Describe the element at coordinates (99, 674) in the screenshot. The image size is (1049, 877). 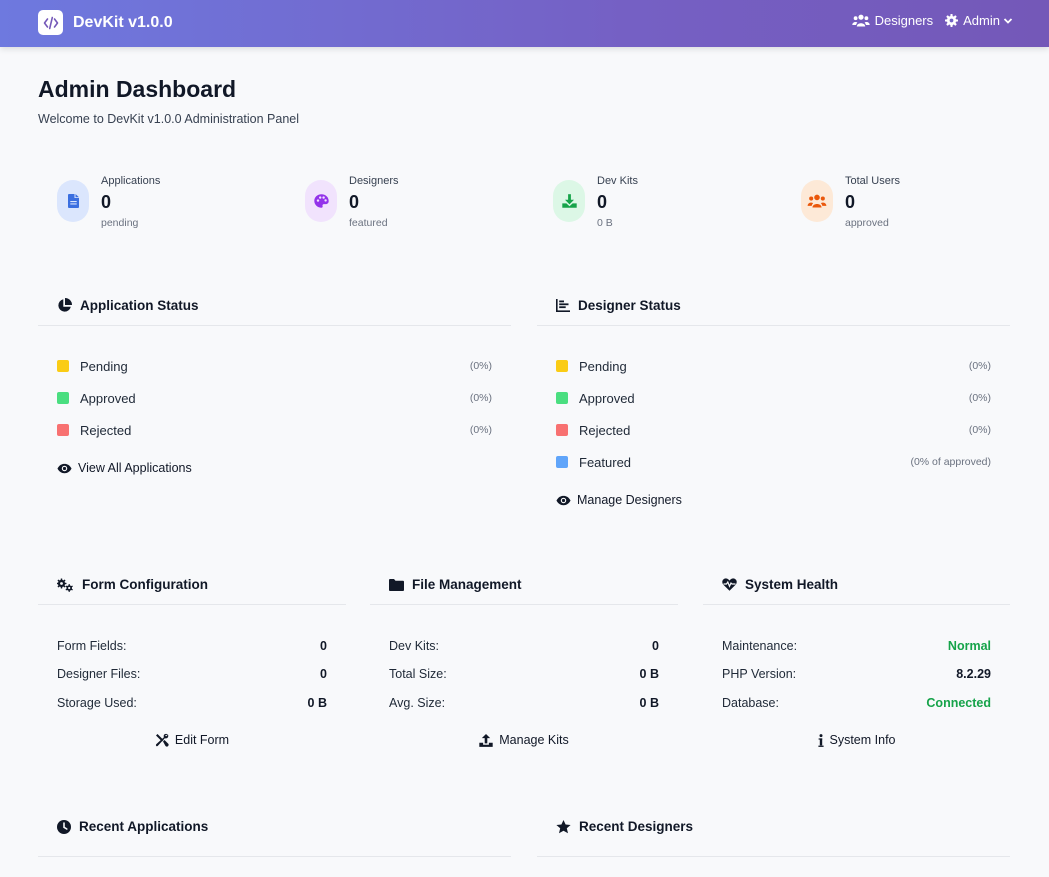
I see `kv-key: Designer Files:` at that location.